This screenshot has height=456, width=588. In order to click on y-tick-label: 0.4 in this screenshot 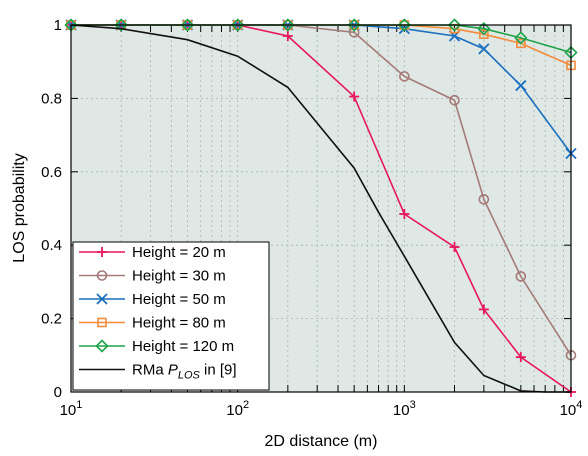, I will do `click(51, 245)`.